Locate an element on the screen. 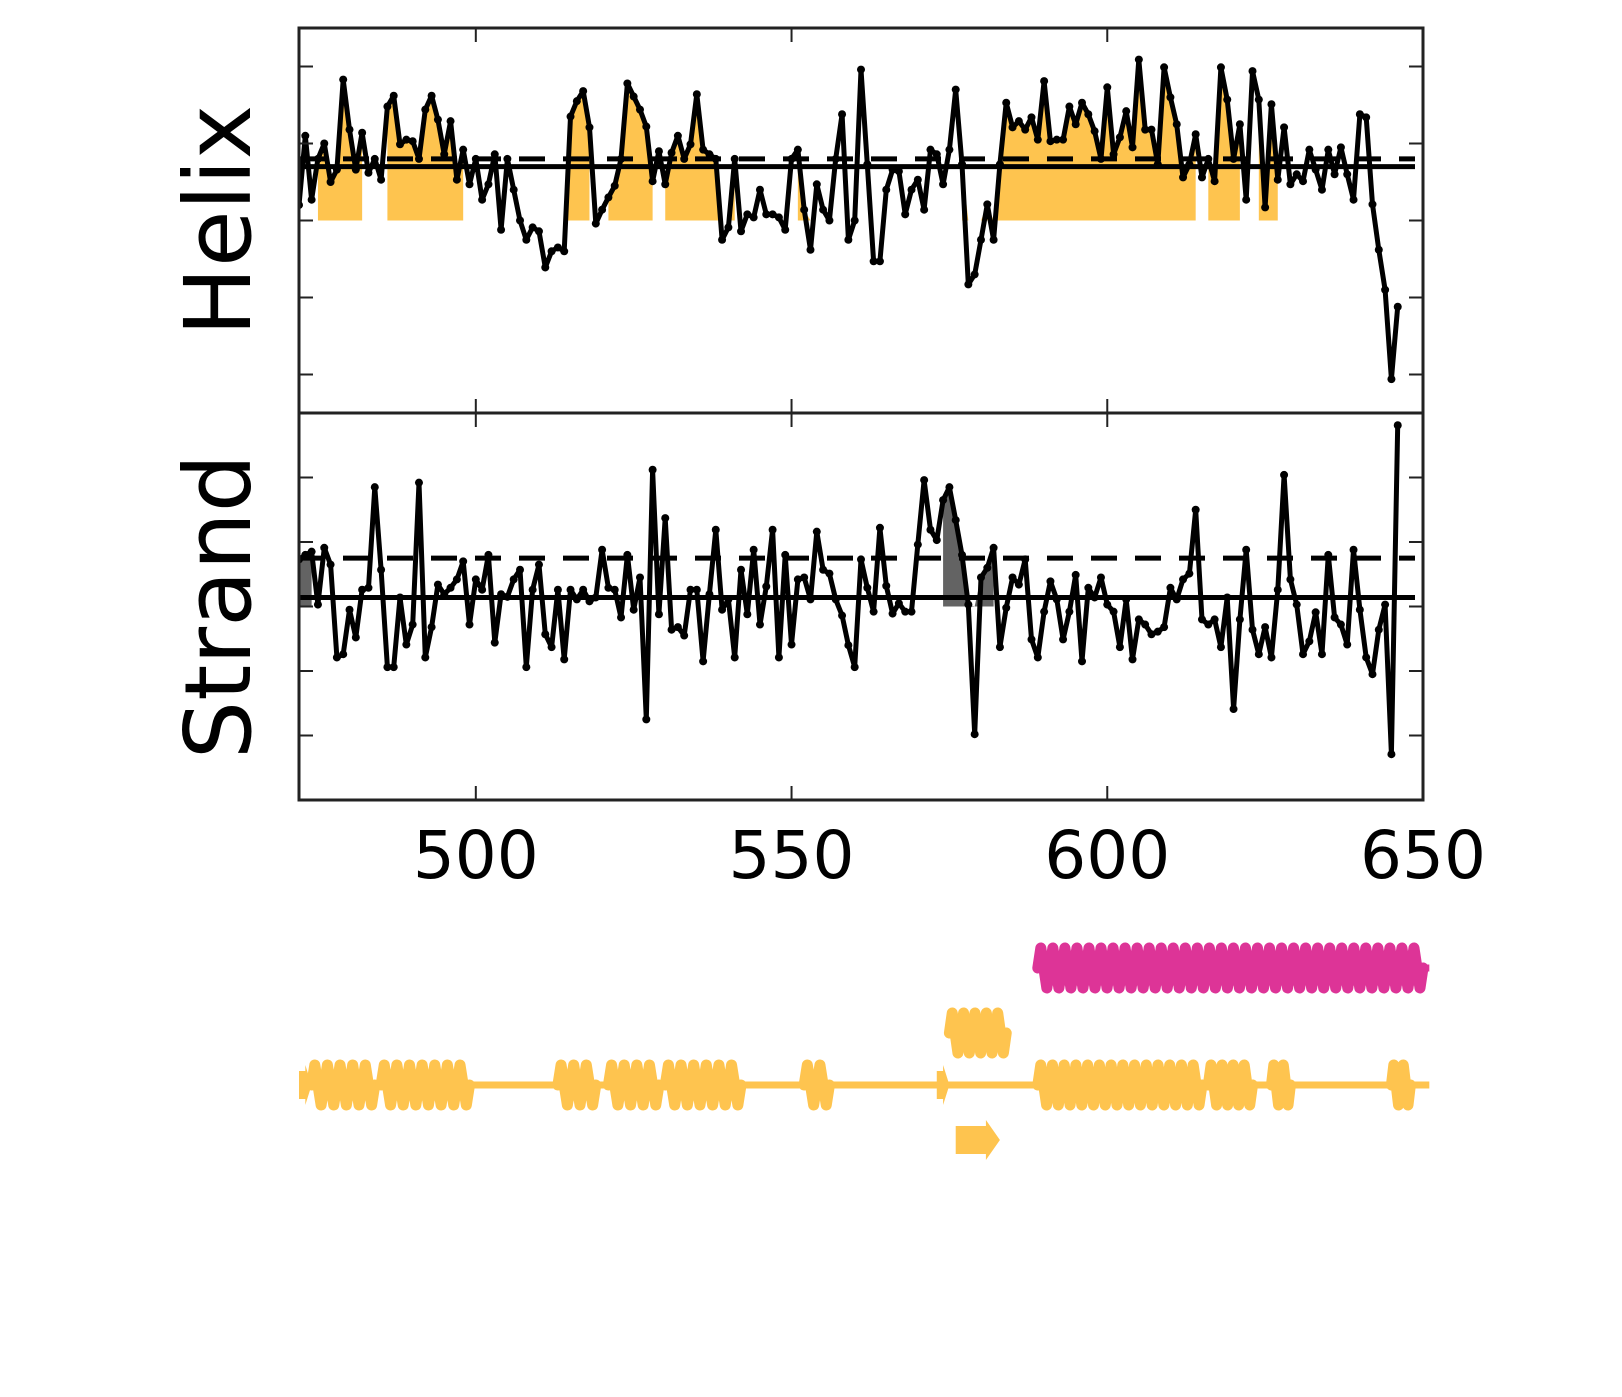  x-tick-label: 500 is located at coordinates (476, 855).